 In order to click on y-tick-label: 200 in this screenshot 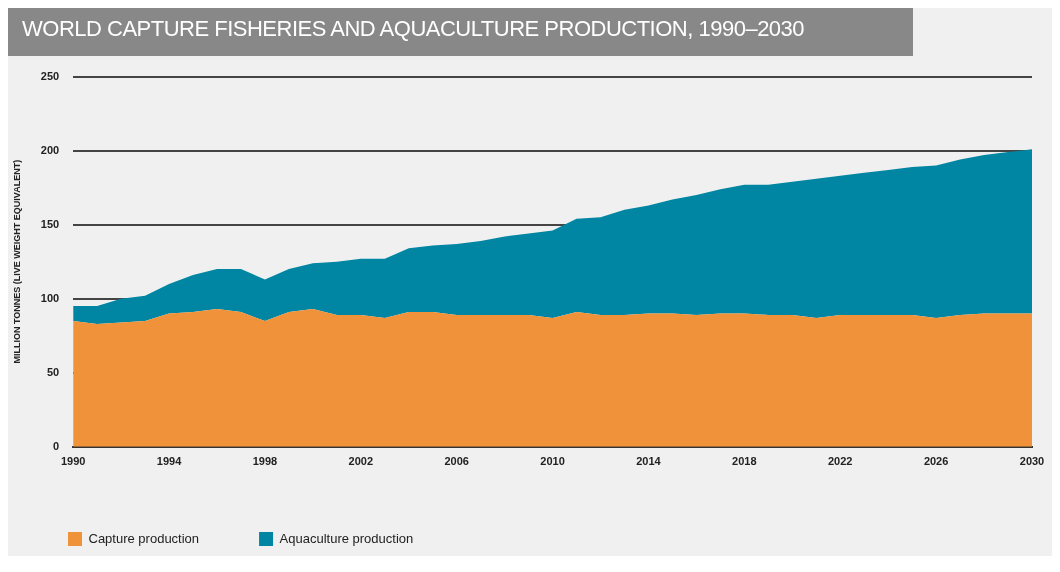, I will do `click(50, 149)`.